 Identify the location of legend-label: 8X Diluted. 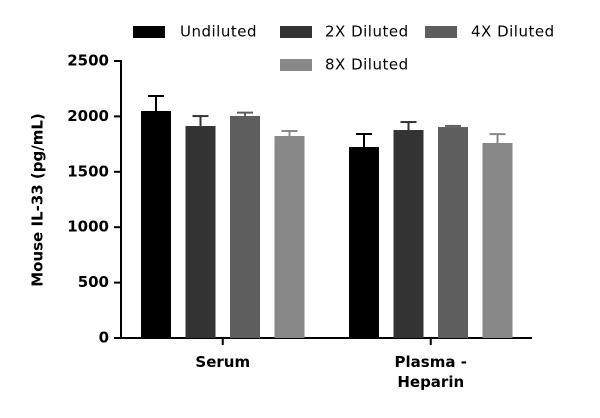
(367, 65).